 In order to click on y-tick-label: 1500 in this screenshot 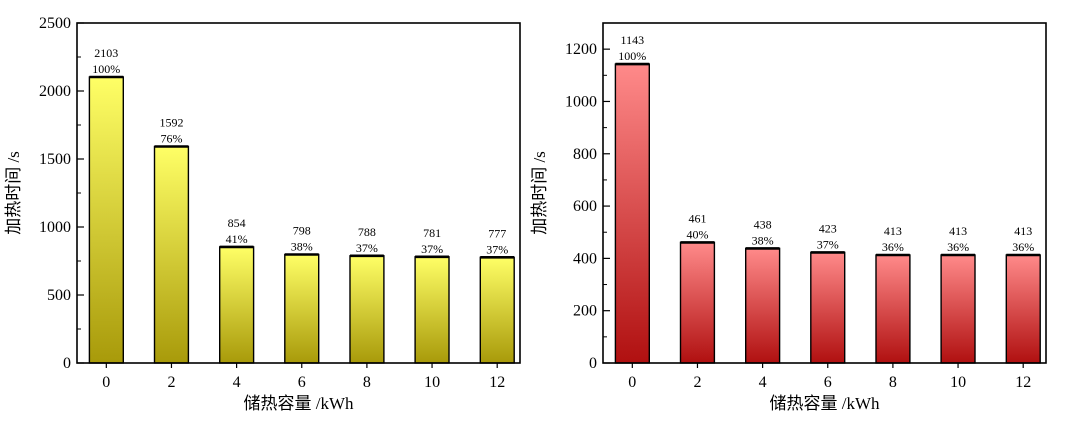, I will do `click(55, 159)`.